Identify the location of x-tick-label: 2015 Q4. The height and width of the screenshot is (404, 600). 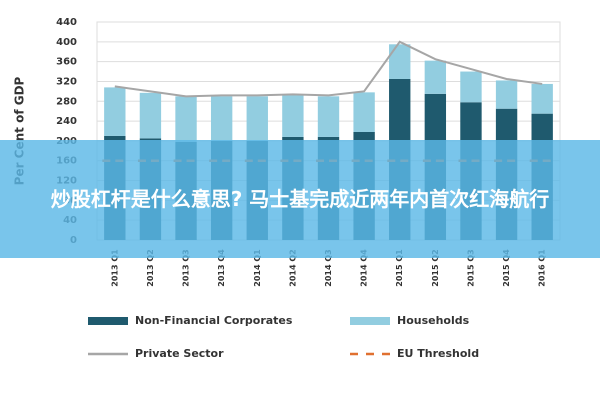
(506, 268).